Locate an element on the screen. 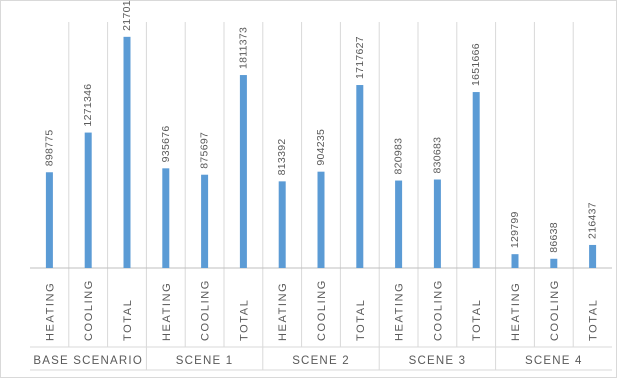 The image size is (617, 378). group-label: SCENE 1 is located at coordinates (205, 361).